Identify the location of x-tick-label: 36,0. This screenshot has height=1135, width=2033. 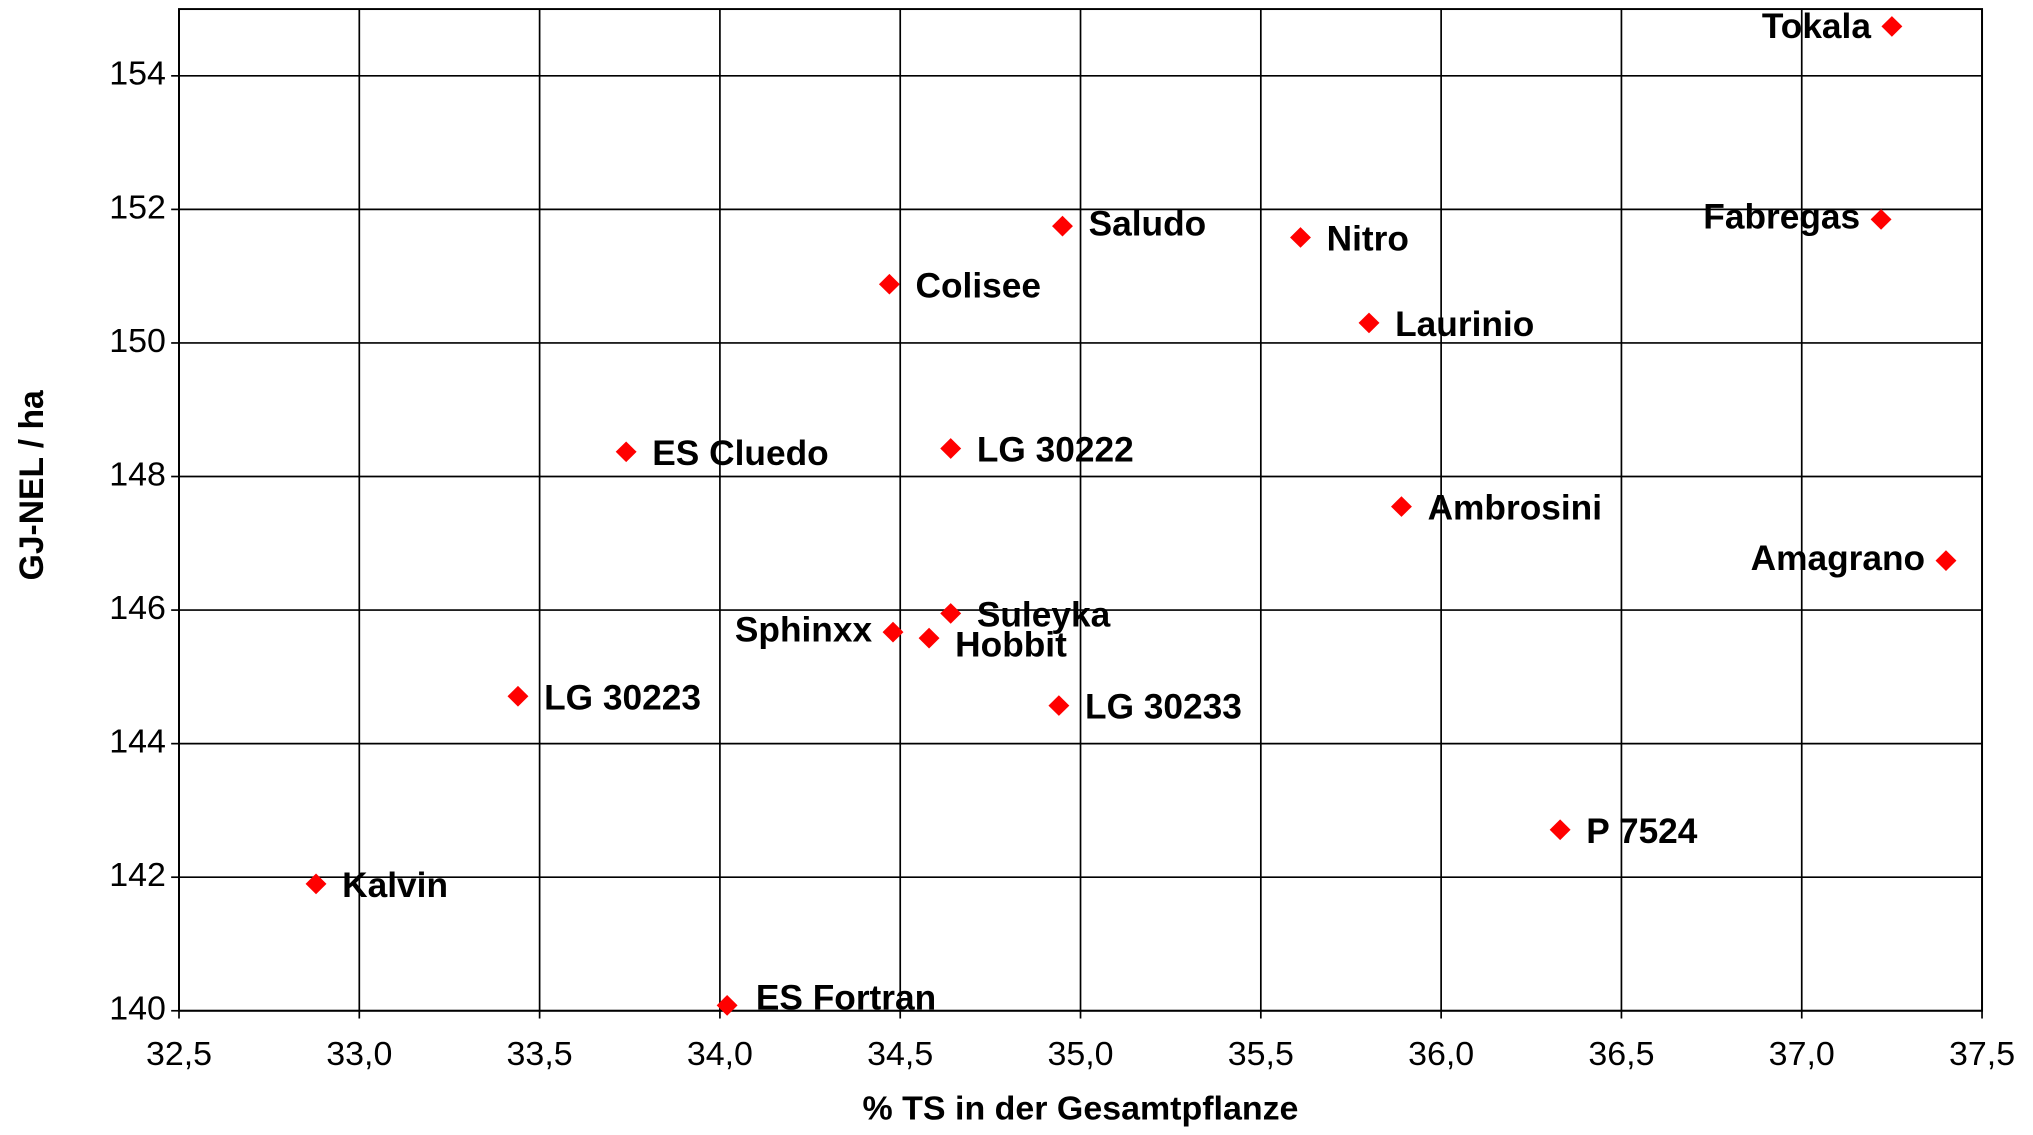
(1441, 1054).